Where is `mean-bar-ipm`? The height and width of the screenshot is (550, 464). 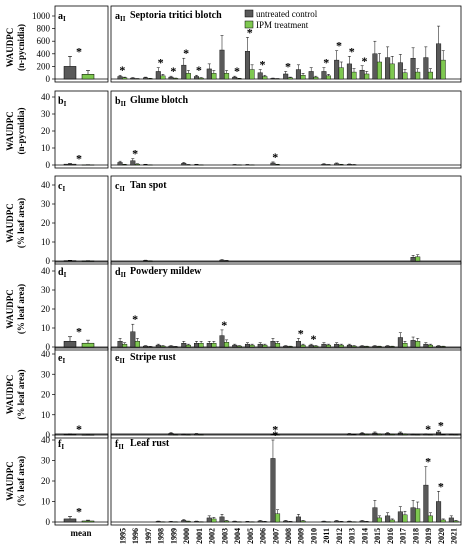
mean-bar-ipm is located at coordinates (88, 77).